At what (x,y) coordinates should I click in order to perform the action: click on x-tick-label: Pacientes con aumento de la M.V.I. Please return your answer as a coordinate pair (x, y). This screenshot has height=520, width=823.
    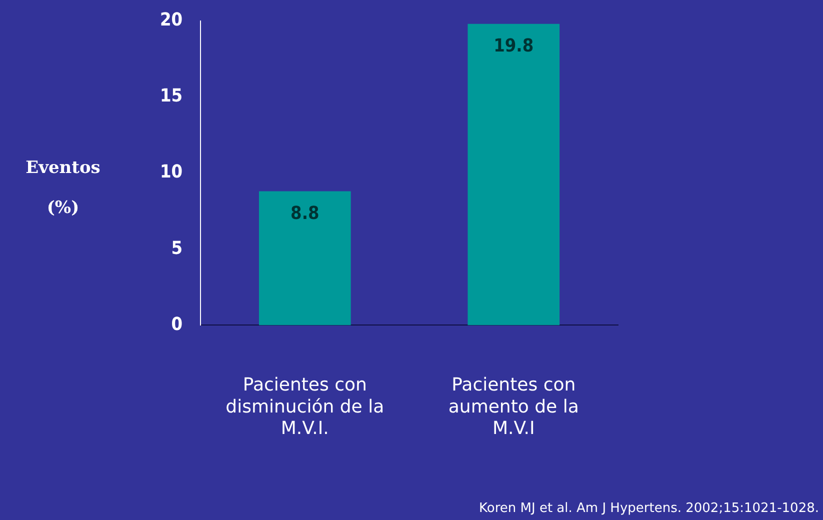
    Looking at the image, I should click on (513, 406).